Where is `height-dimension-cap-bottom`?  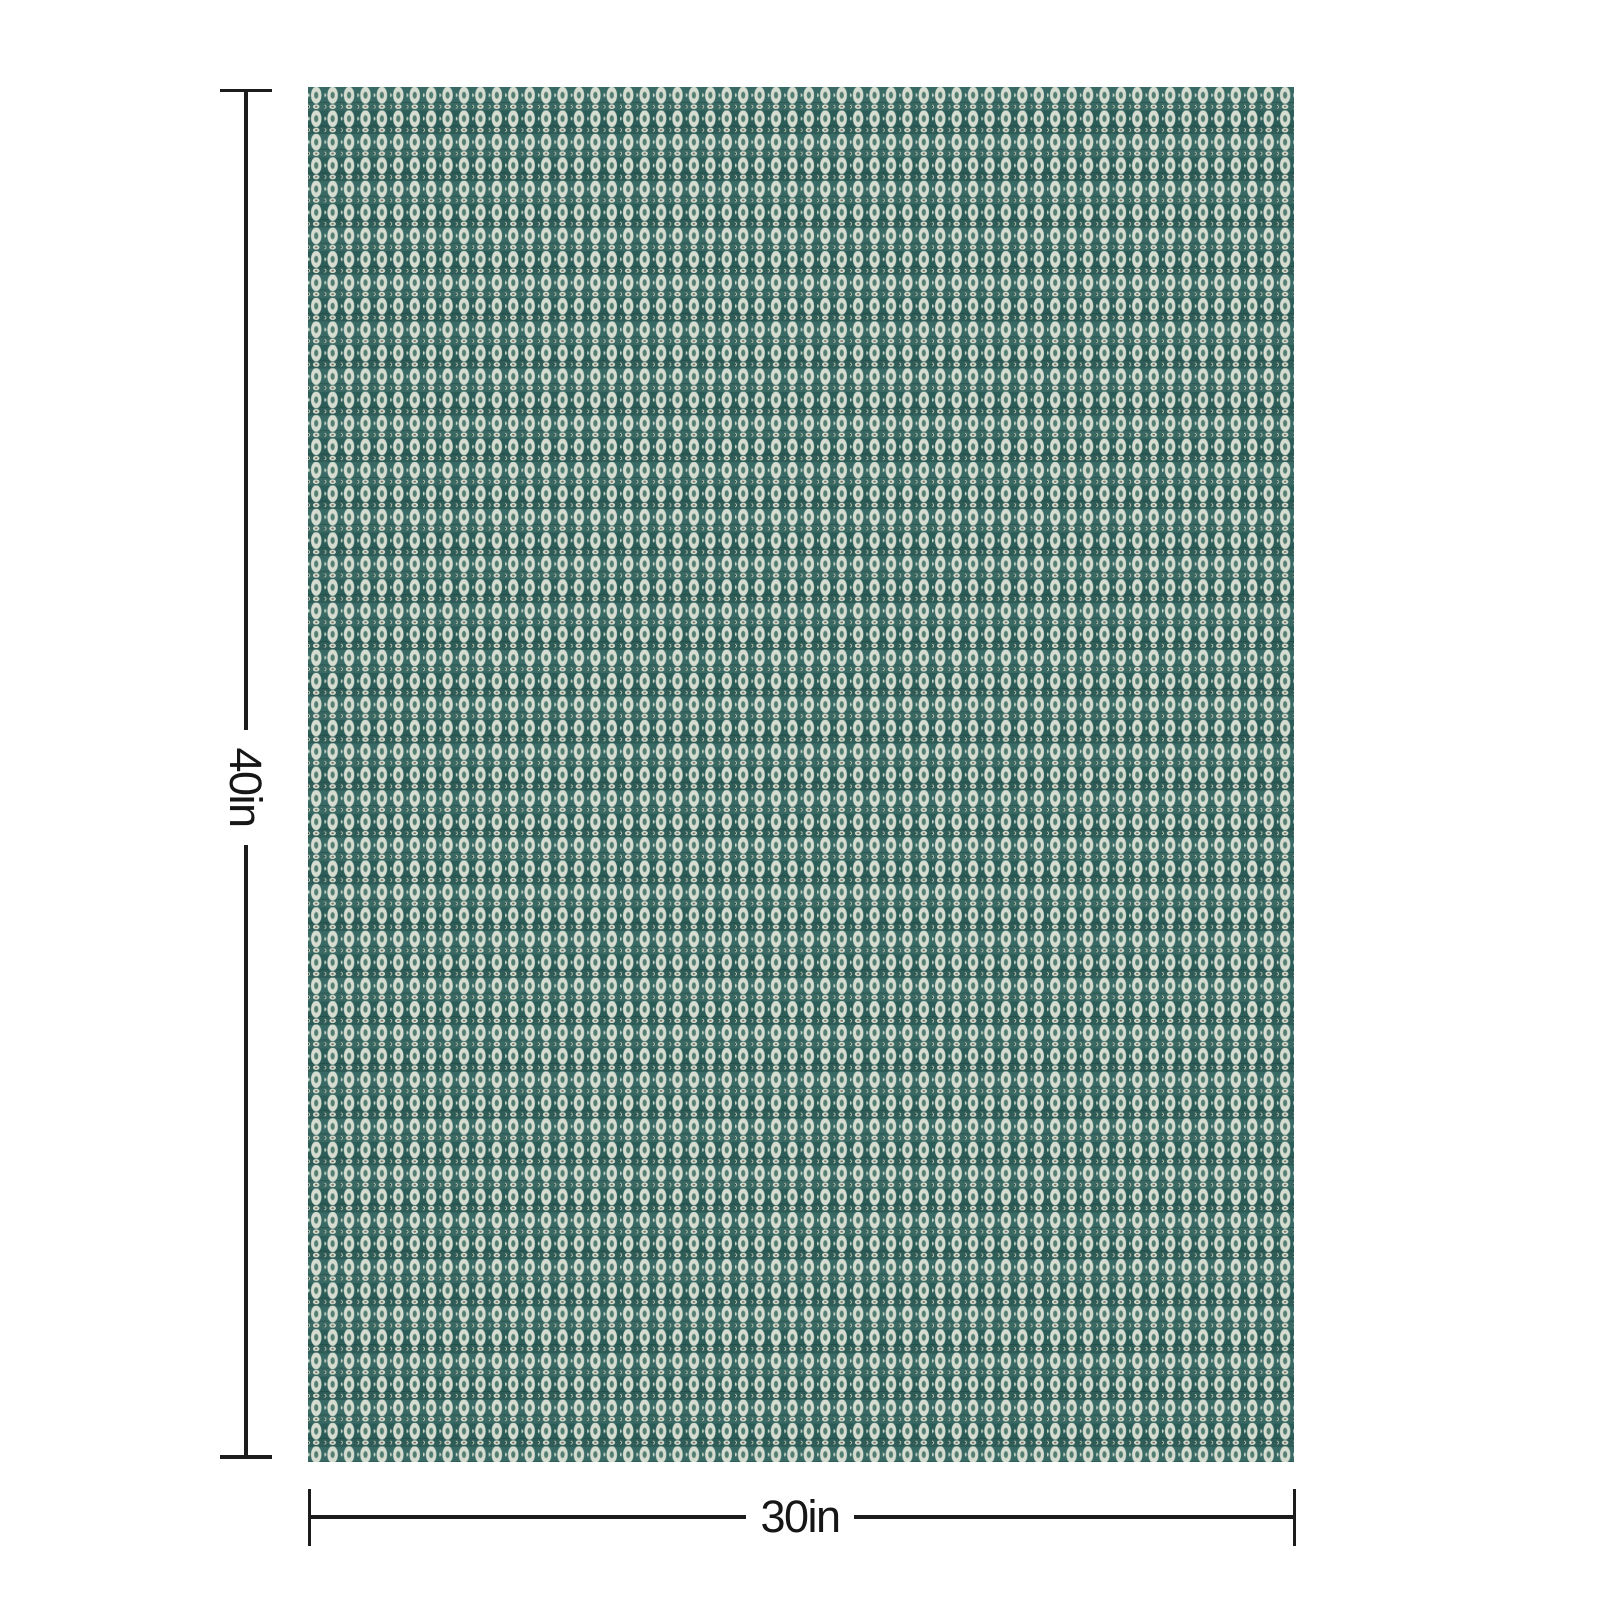 height-dimension-cap-bottom is located at coordinates (246, 1457).